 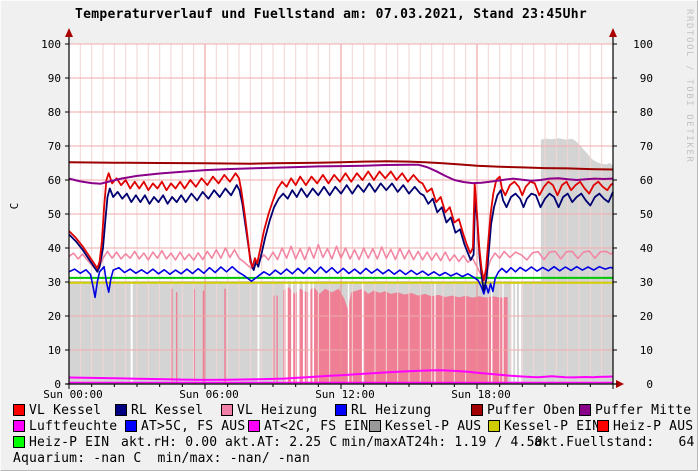 I want to click on legend-label-rl-heizung: RL Heizung, so click(x=391, y=410).